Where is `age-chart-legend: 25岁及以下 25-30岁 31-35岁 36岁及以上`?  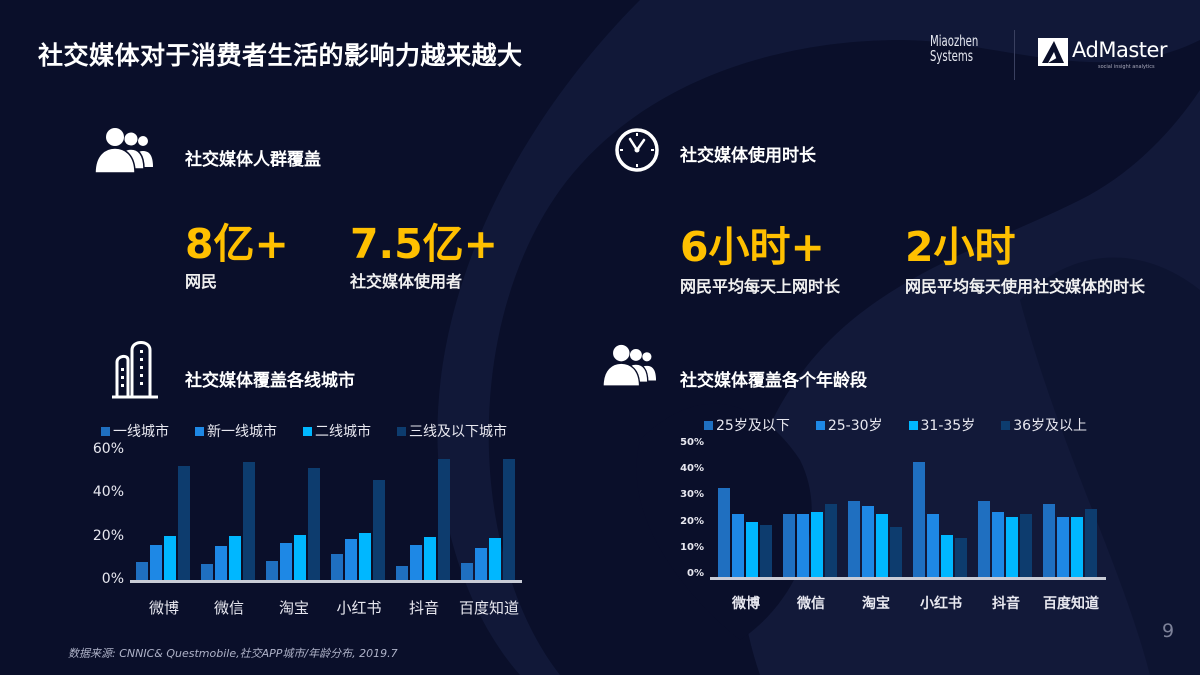 age-chart-legend: 25岁及以下 25-30岁 31-35岁 36岁及以上 is located at coordinates (908, 425).